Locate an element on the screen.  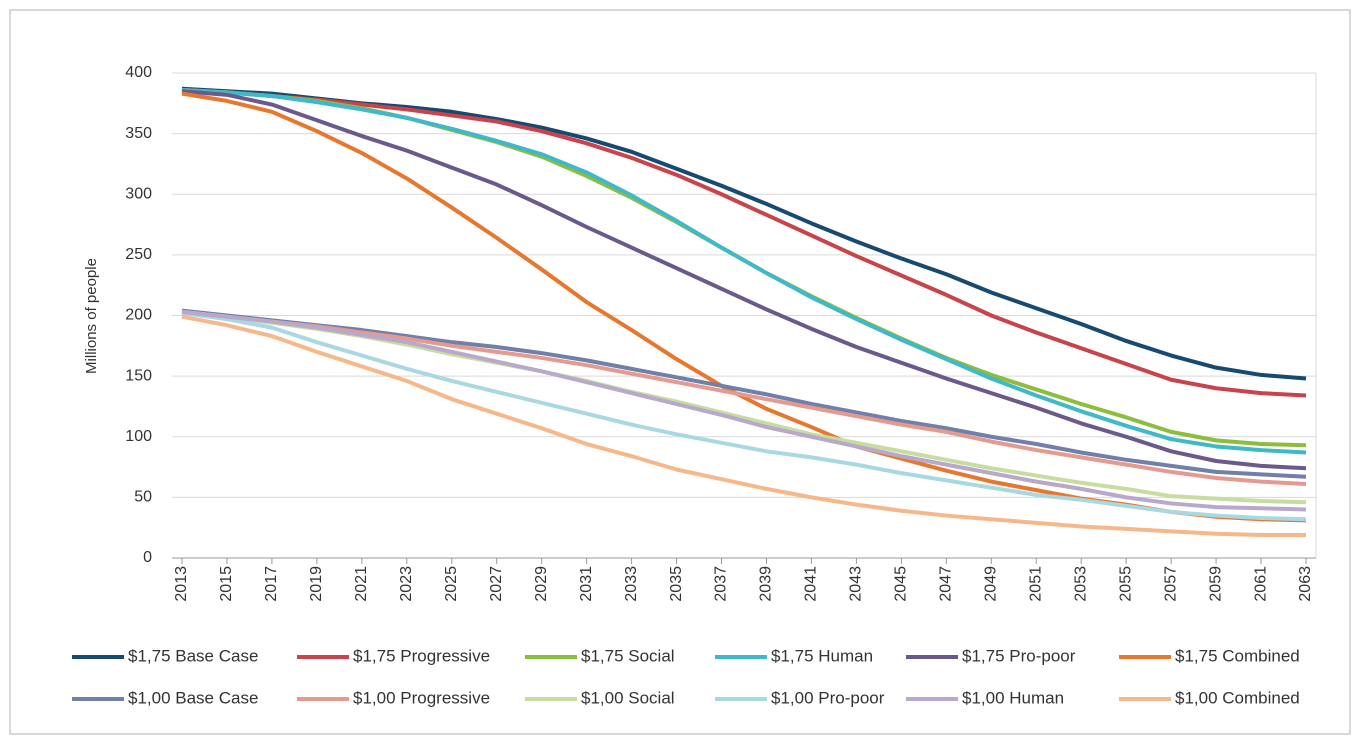
x-tick-label: 2059 is located at coordinates (1215, 584).